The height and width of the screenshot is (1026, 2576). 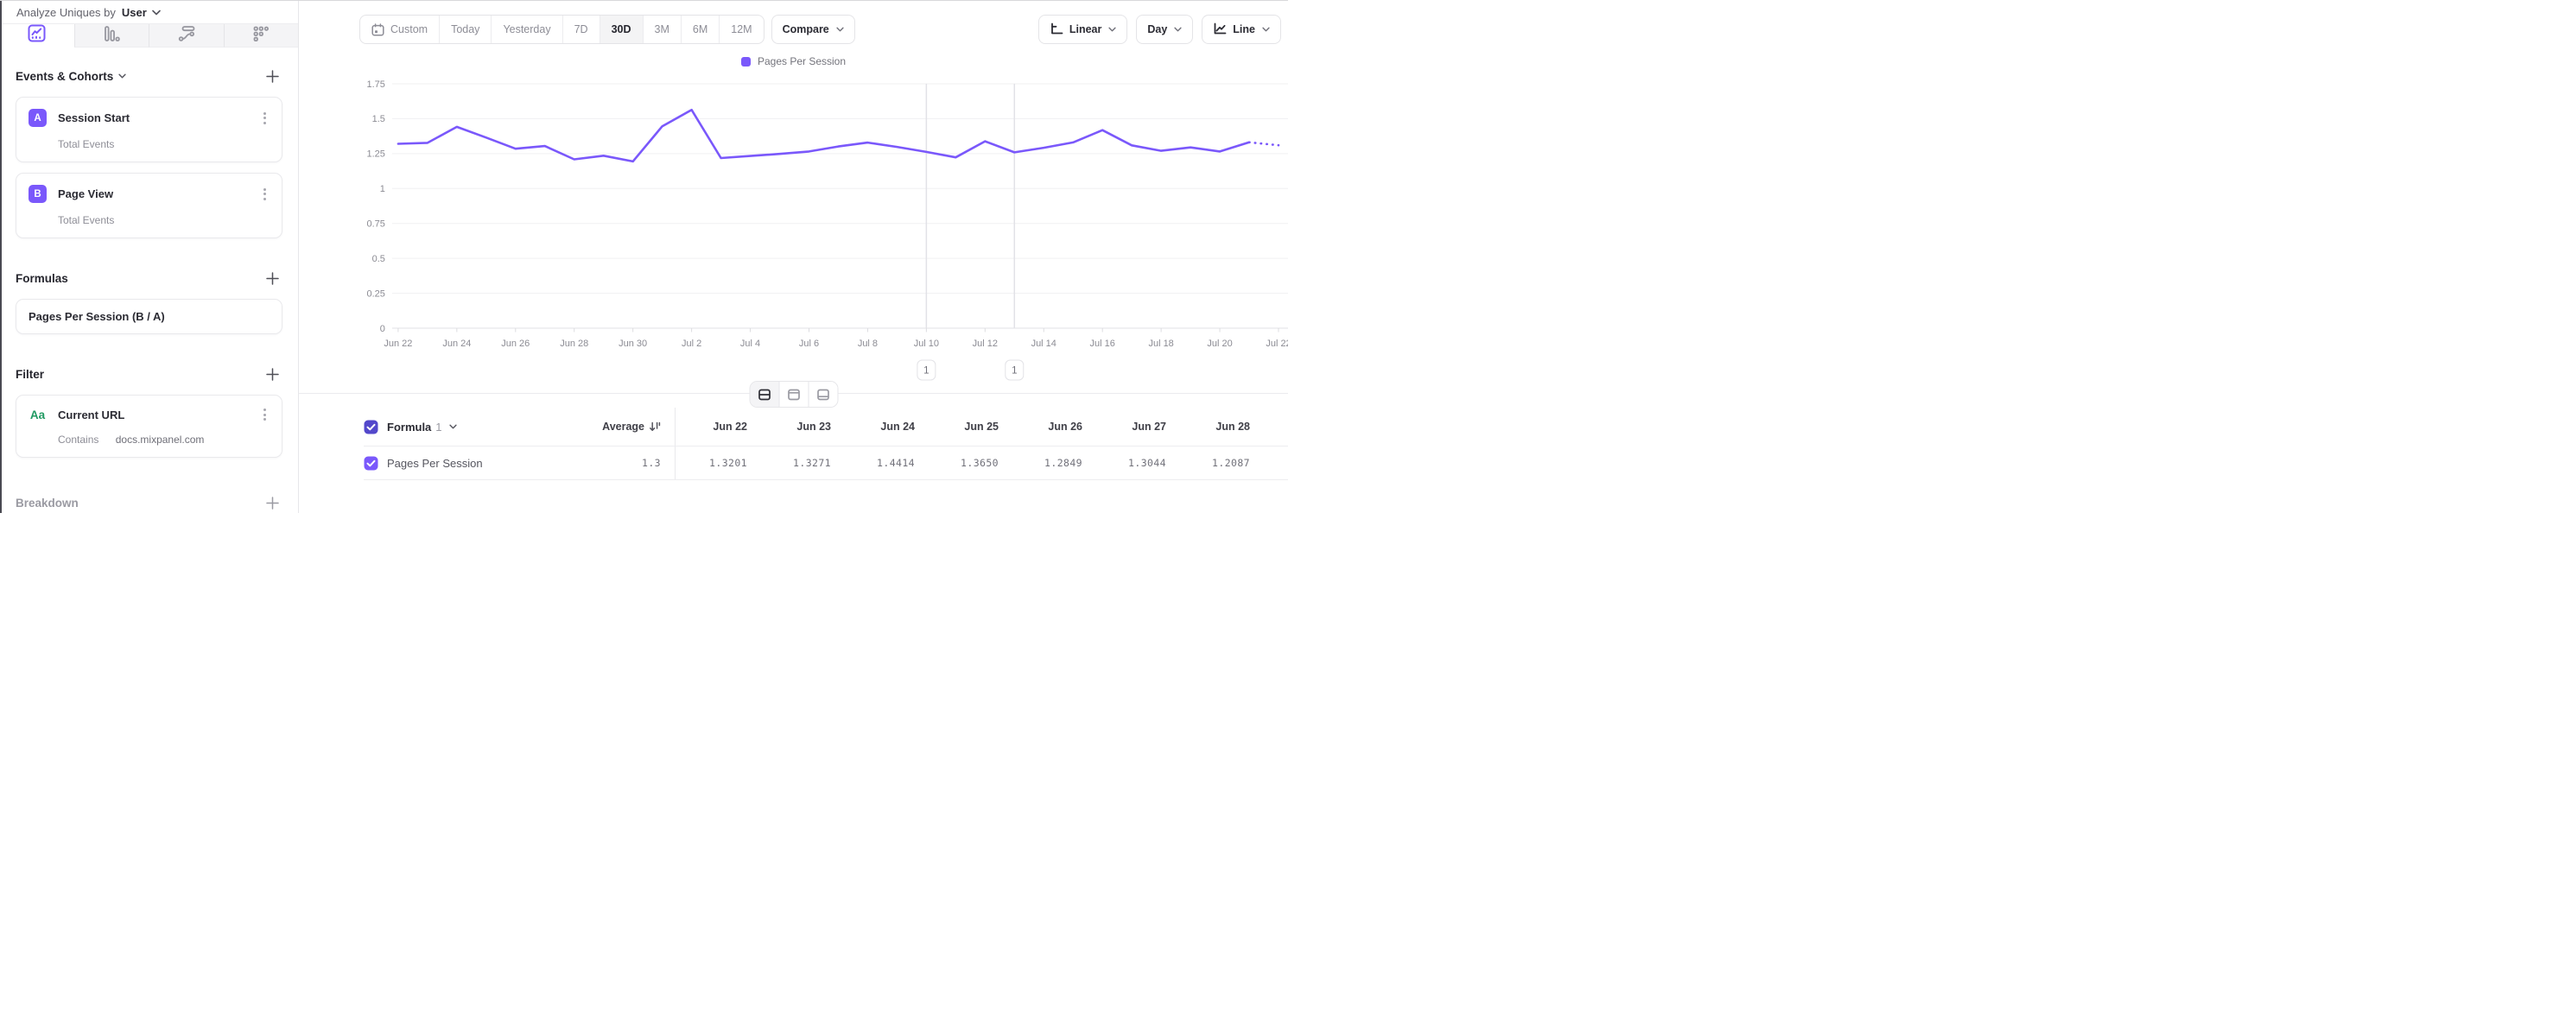 I want to click on cell-value: 1.3271, so click(x=812, y=463).